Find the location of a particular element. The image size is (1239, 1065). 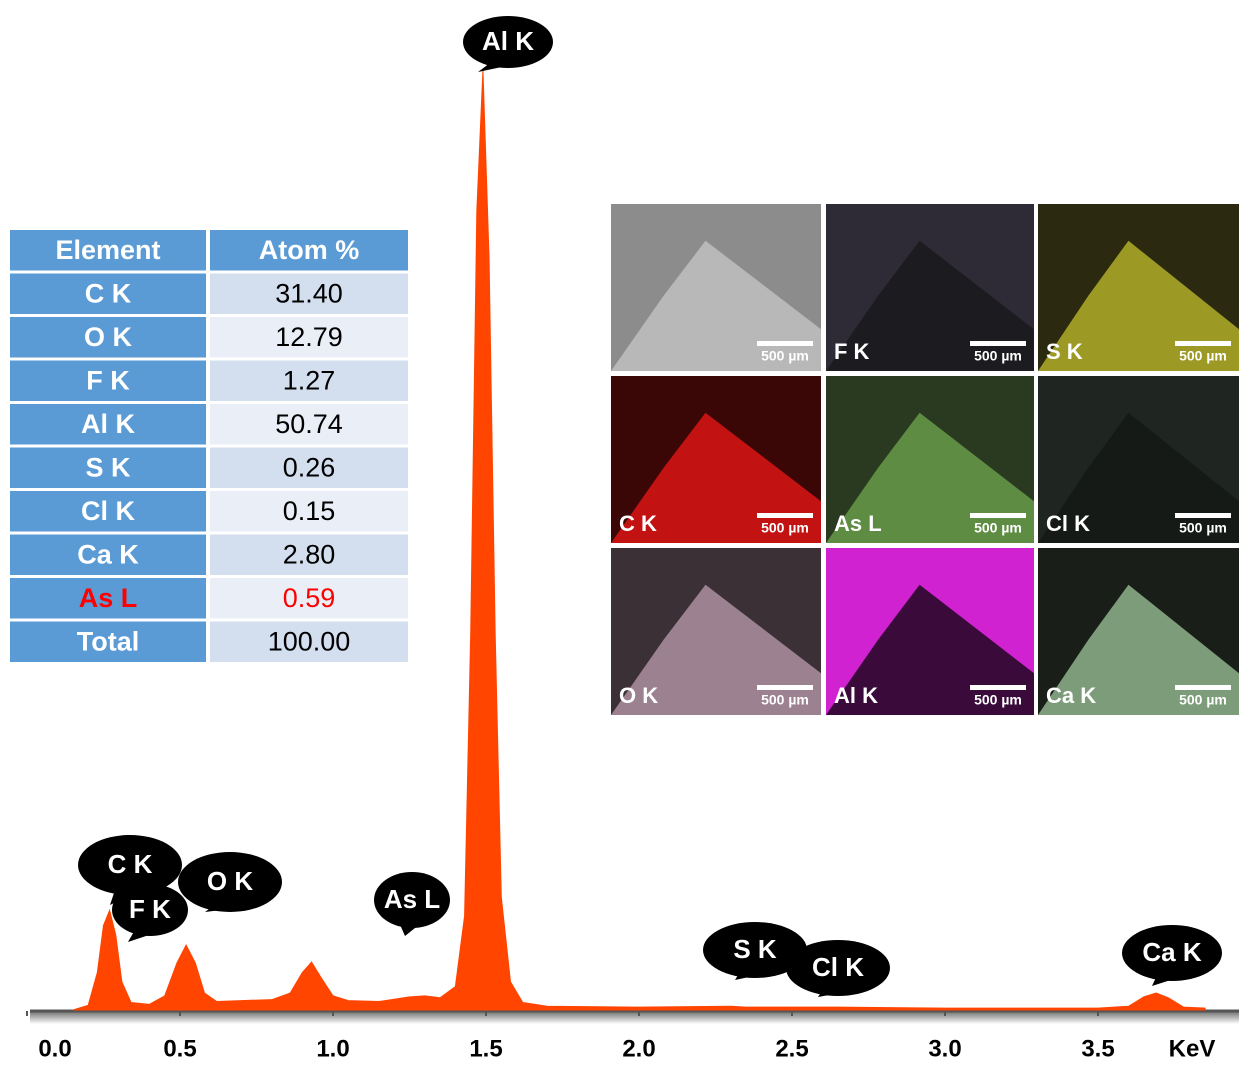

table-element: S K is located at coordinates (108, 467).